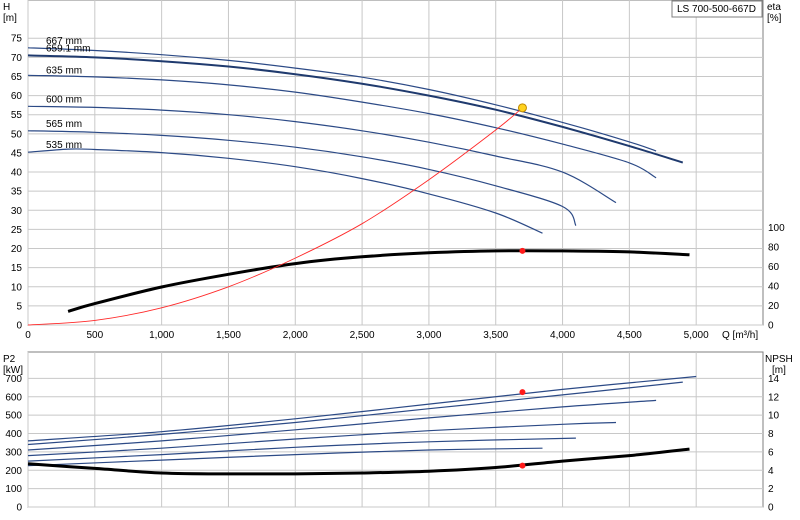 This screenshot has width=800, height=520. What do you see at coordinates (17, 58) in the screenshot?
I see `y-left-tick-label: 70` at bounding box center [17, 58].